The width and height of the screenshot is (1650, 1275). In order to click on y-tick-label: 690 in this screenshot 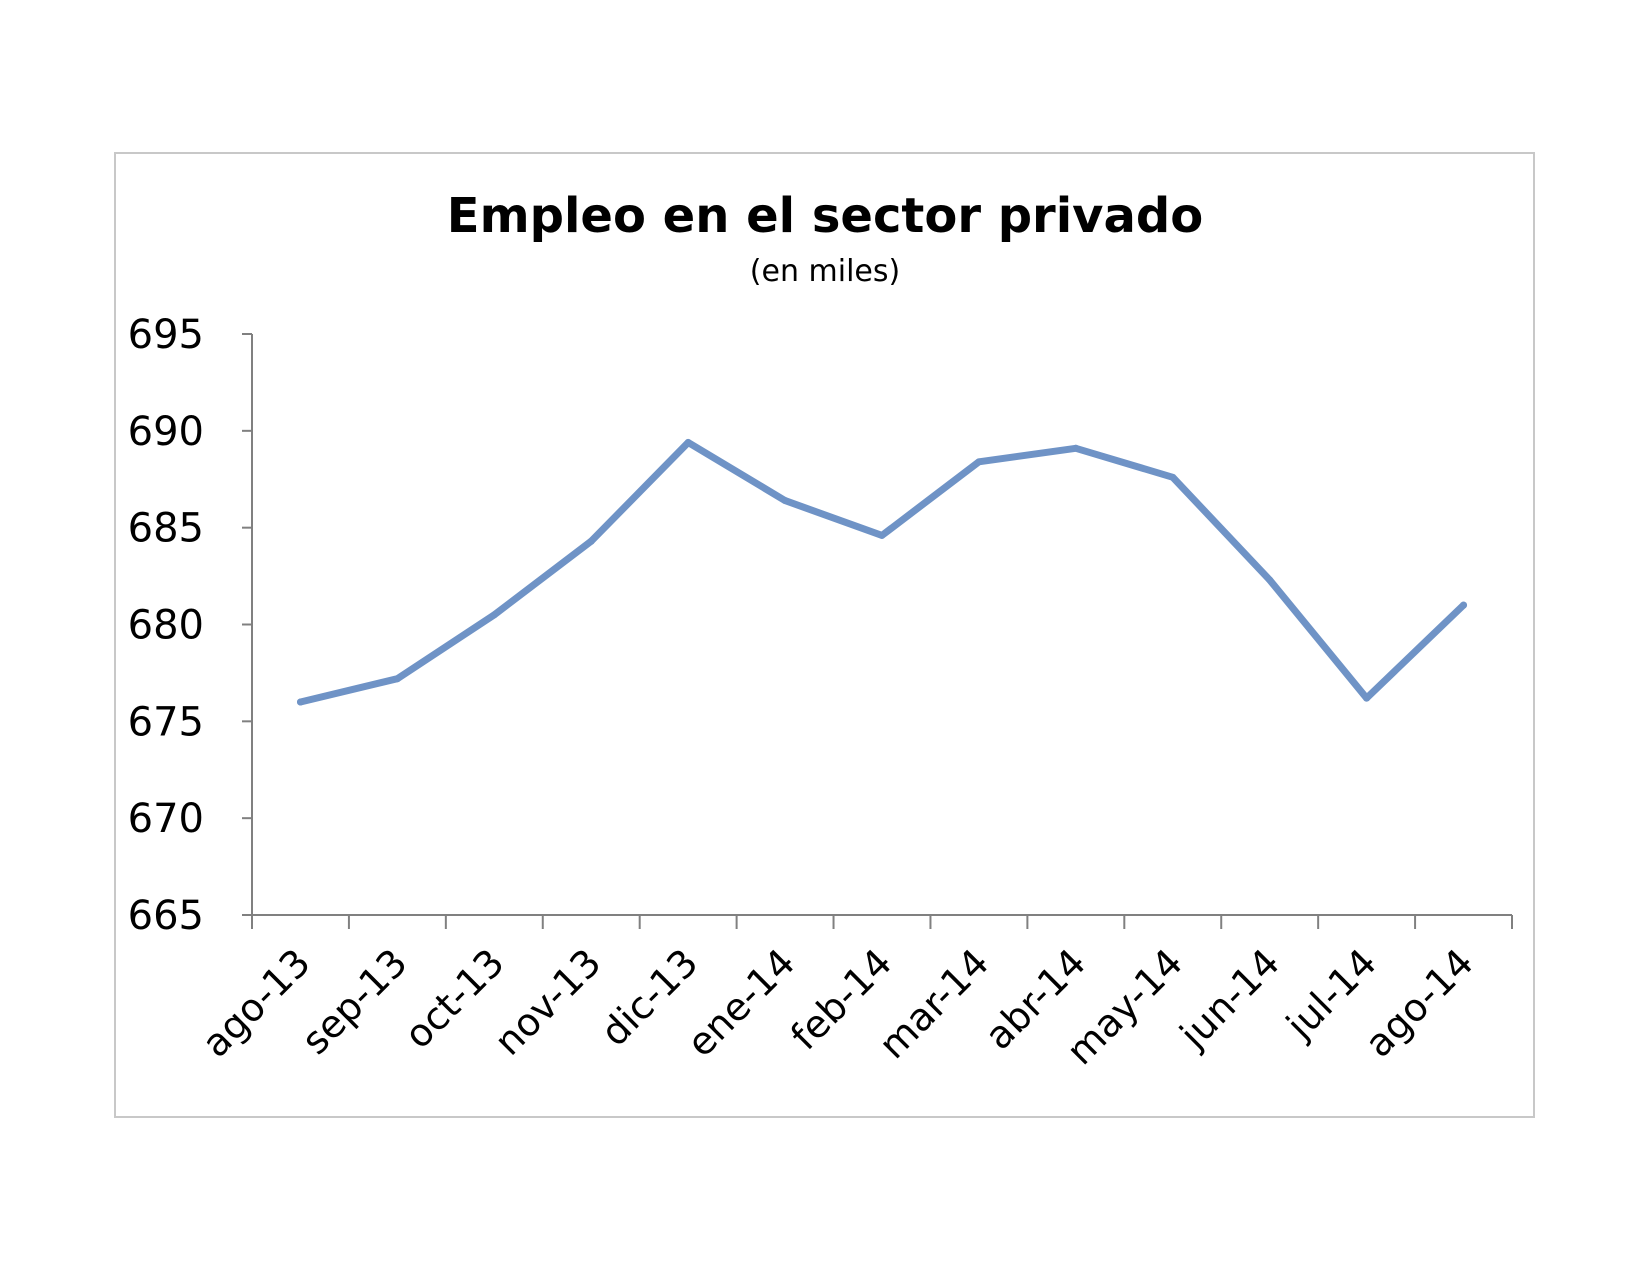, I will do `click(166, 432)`.